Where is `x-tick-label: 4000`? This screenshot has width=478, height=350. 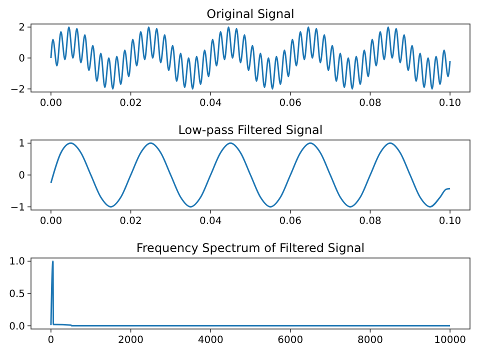 x-tick-label: 4000 is located at coordinates (211, 340).